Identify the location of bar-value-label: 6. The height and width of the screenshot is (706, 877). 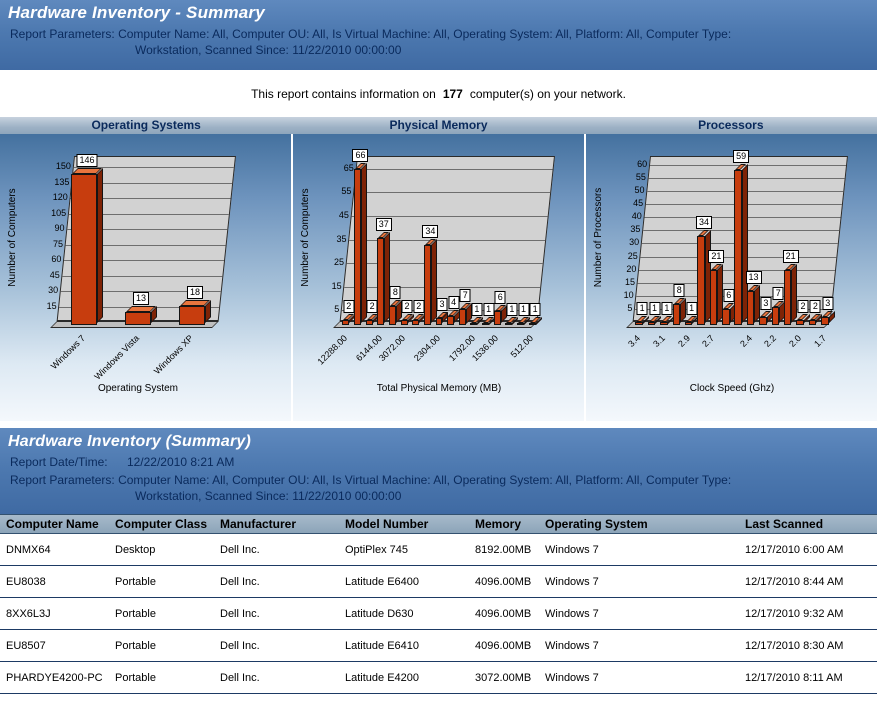
(500, 297).